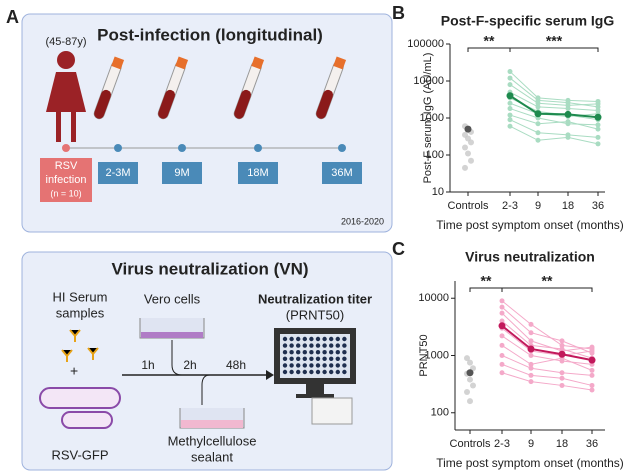  I want to click on antibody-icons, so click(80, 345).